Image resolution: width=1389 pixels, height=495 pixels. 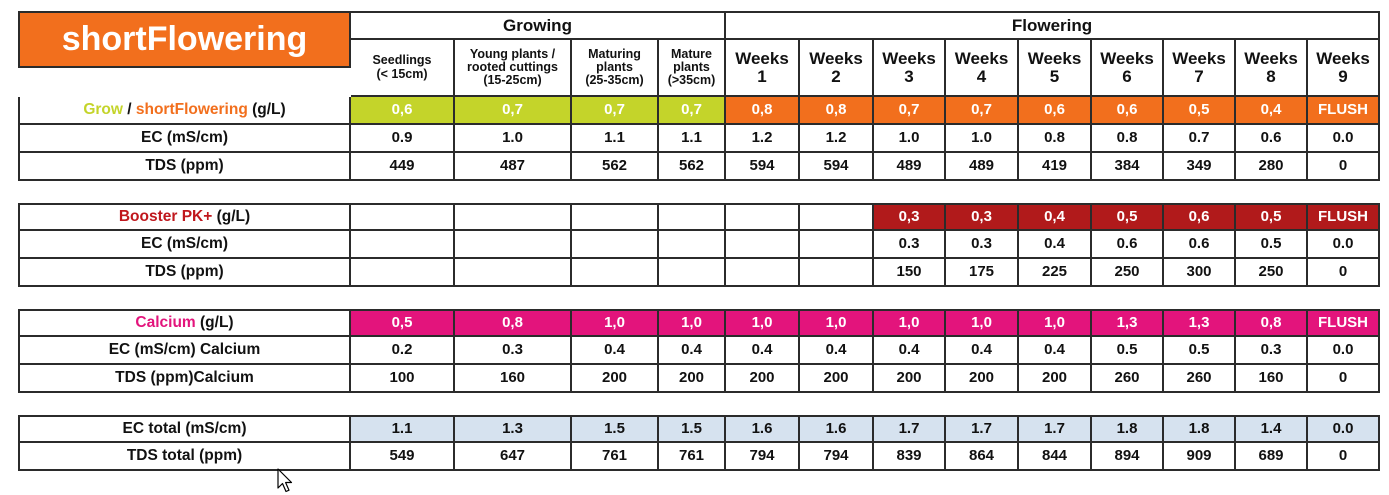 What do you see at coordinates (184, 139) in the screenshot?
I see `grow-ec-label: EC (mS/cm)` at bounding box center [184, 139].